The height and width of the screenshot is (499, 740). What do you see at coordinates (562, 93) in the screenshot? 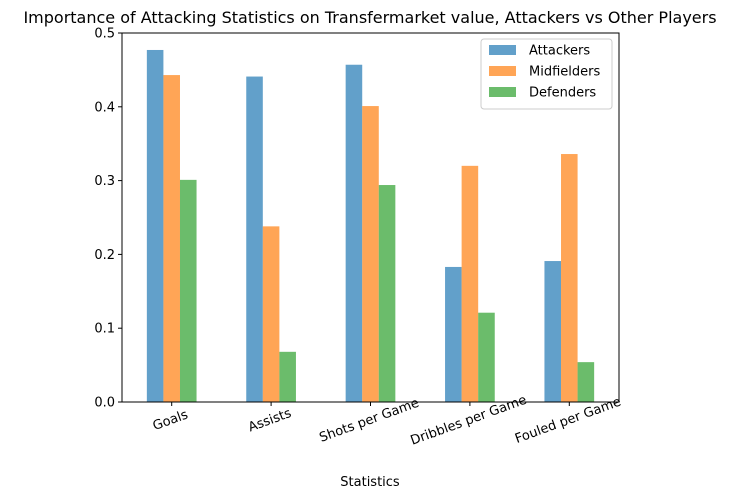
I see `legend-label-defenders: Defenders` at bounding box center [562, 93].